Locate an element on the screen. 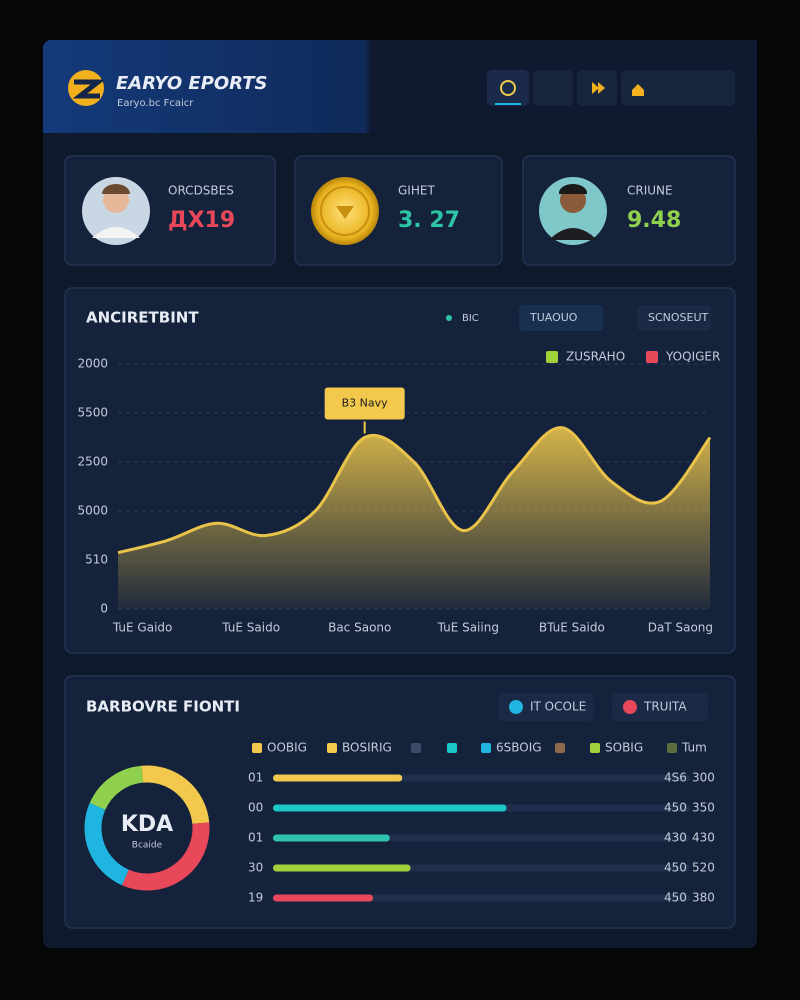  logo-subtitle: Earyo.bc Fcaicr is located at coordinates (155, 103).